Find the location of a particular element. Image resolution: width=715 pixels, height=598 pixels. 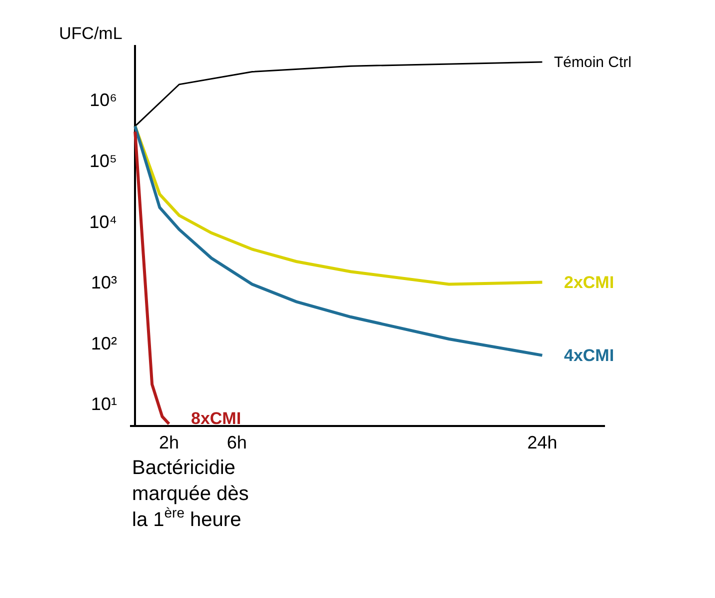

x-tick-label: 24h is located at coordinates (542, 442).